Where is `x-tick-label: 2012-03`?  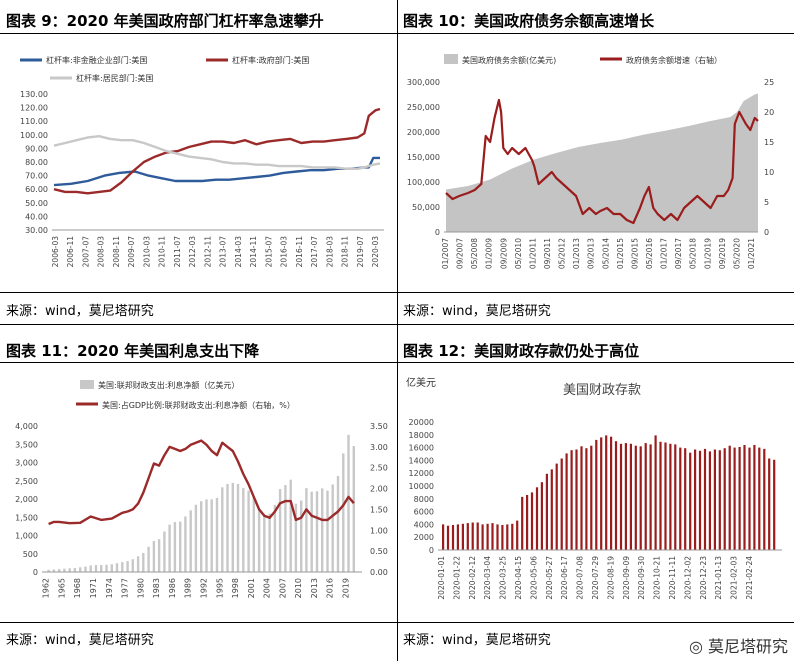 x-tick-label: 2012-03 is located at coordinates (192, 252).